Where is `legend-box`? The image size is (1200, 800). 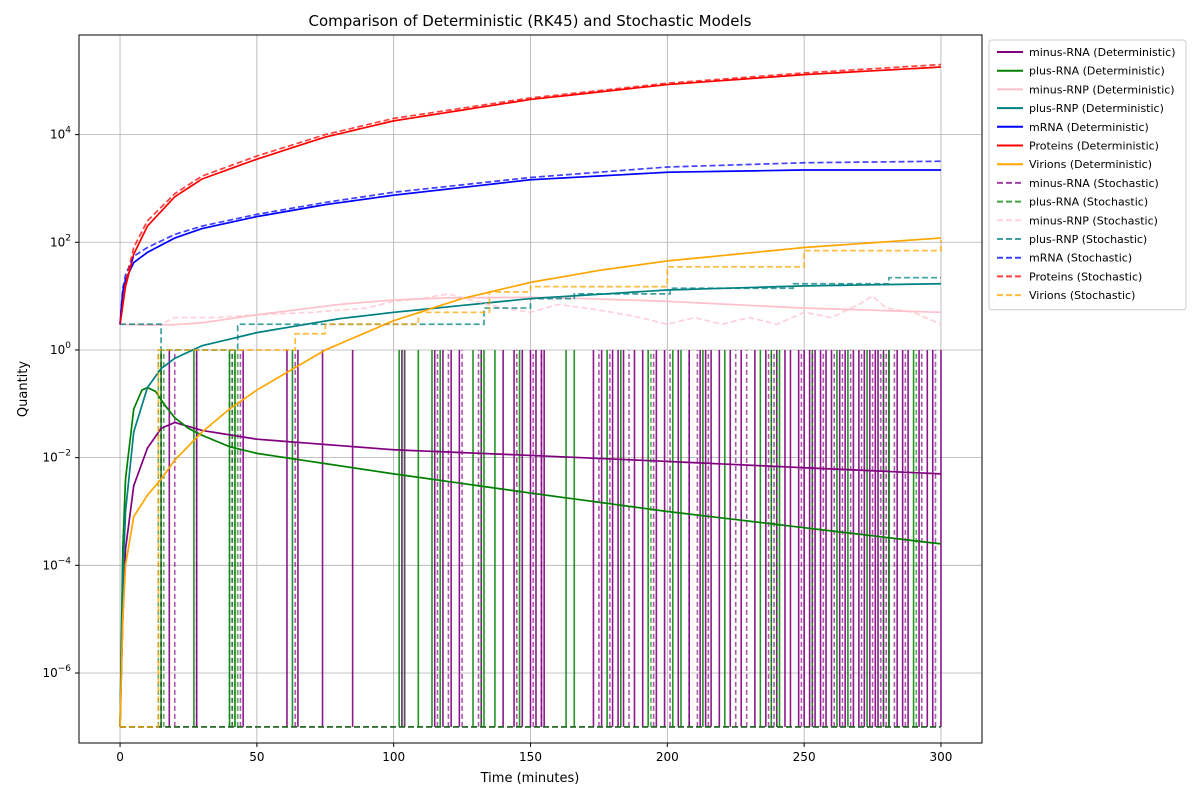
legend-box is located at coordinates (1087, 175).